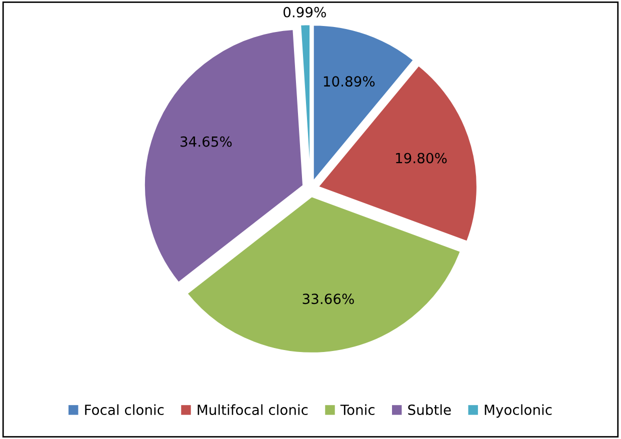  Describe the element at coordinates (349, 81) in the screenshot. I see `data-label: 10.89%` at that location.